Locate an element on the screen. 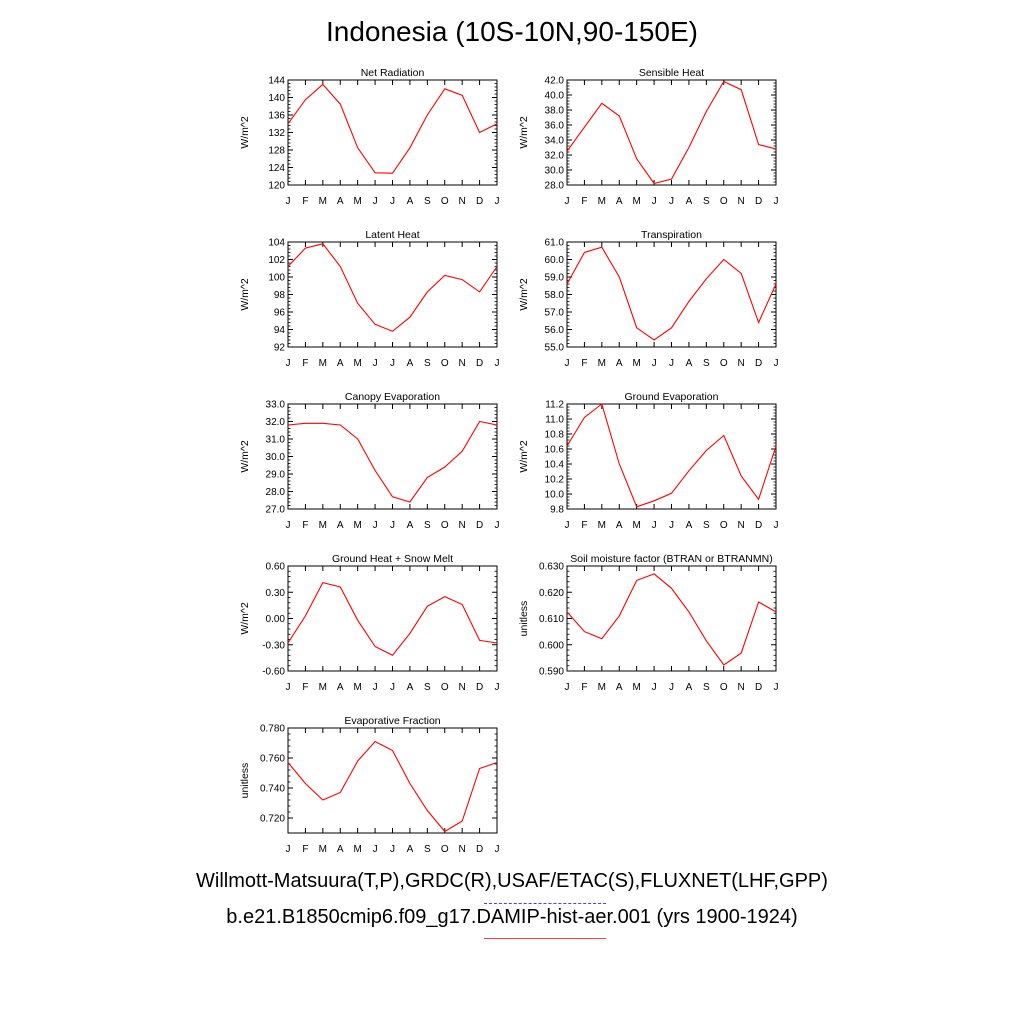 The image size is (1024, 1024). panel-6-xtick-label: D is located at coordinates (758, 525).